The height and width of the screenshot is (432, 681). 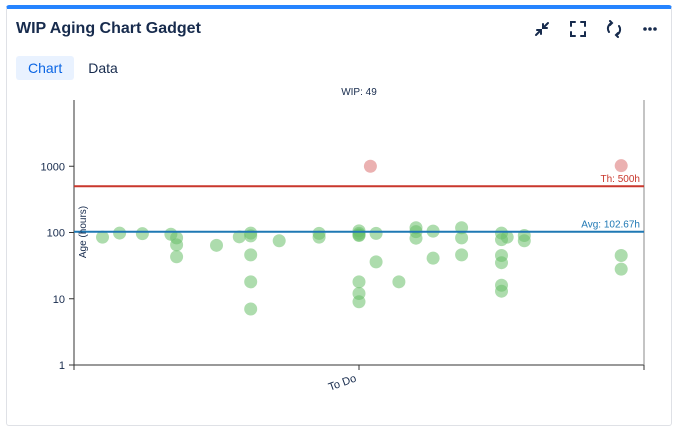 What do you see at coordinates (103, 68) in the screenshot?
I see `tab-data: Data` at bounding box center [103, 68].